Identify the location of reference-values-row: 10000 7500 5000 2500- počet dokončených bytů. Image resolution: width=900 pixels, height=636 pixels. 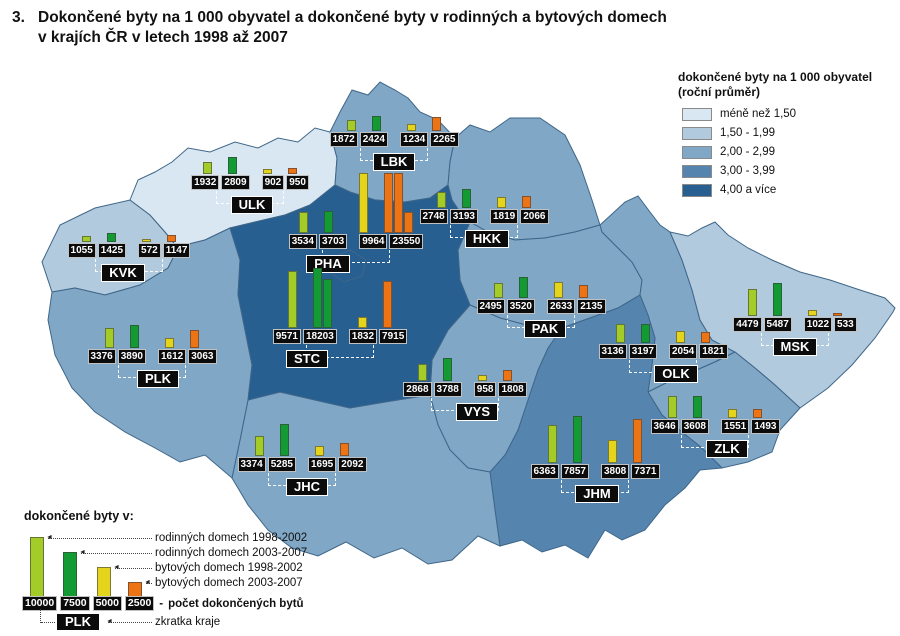
(163, 603).